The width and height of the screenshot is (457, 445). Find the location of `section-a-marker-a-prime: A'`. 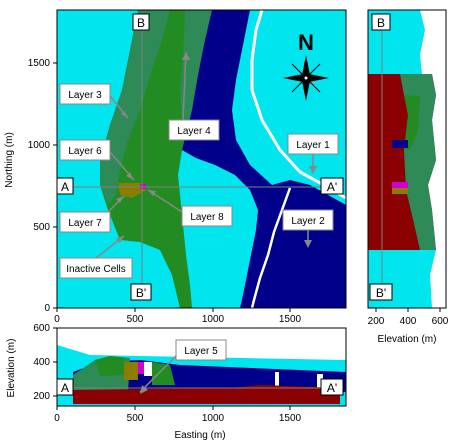

section-a-marker-a-prime: A' is located at coordinates (332, 388).